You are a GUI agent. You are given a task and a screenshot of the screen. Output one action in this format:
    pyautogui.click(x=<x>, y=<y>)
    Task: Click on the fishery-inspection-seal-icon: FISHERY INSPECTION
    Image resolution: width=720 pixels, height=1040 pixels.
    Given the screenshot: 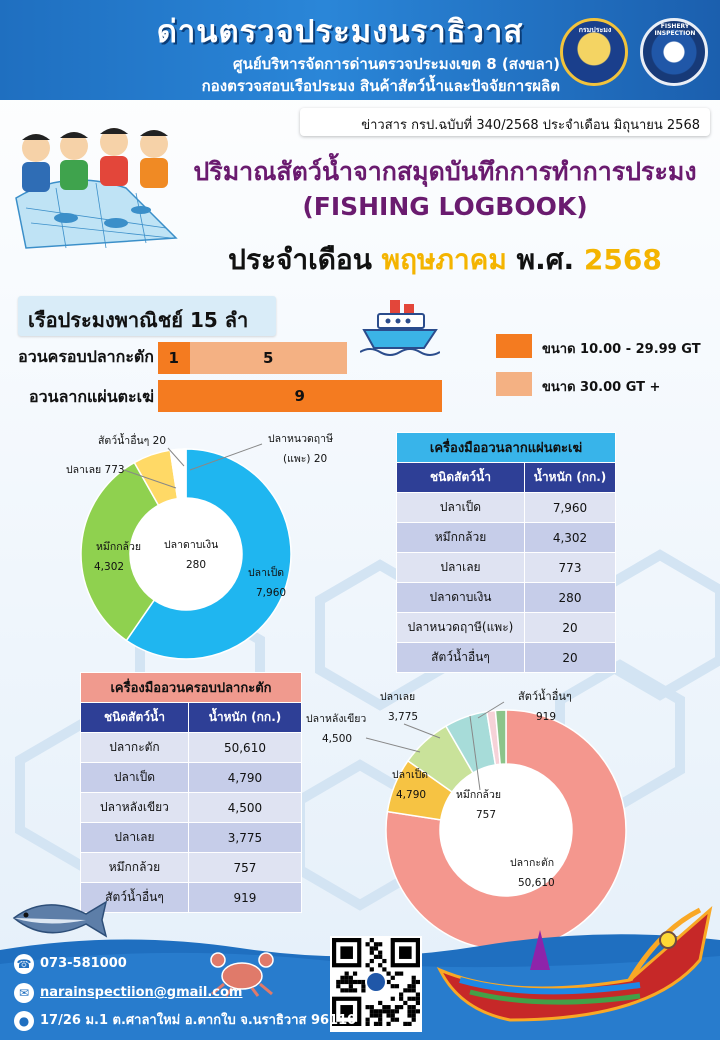 What is the action you would take?
    pyautogui.click(x=674, y=52)
    